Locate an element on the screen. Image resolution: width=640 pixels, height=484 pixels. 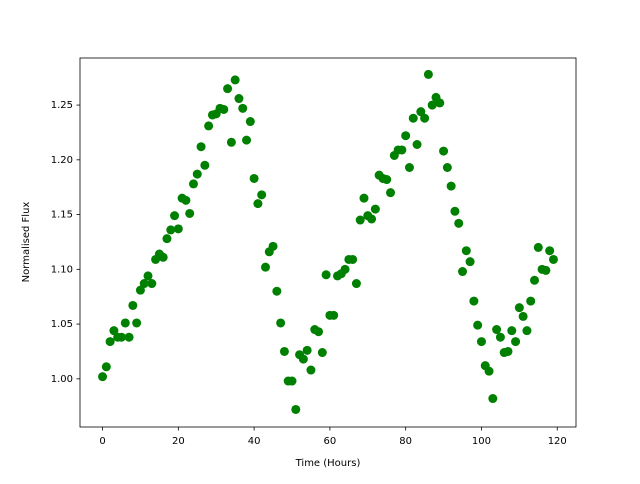
x-tick-label: 40 is located at coordinates (254, 441).